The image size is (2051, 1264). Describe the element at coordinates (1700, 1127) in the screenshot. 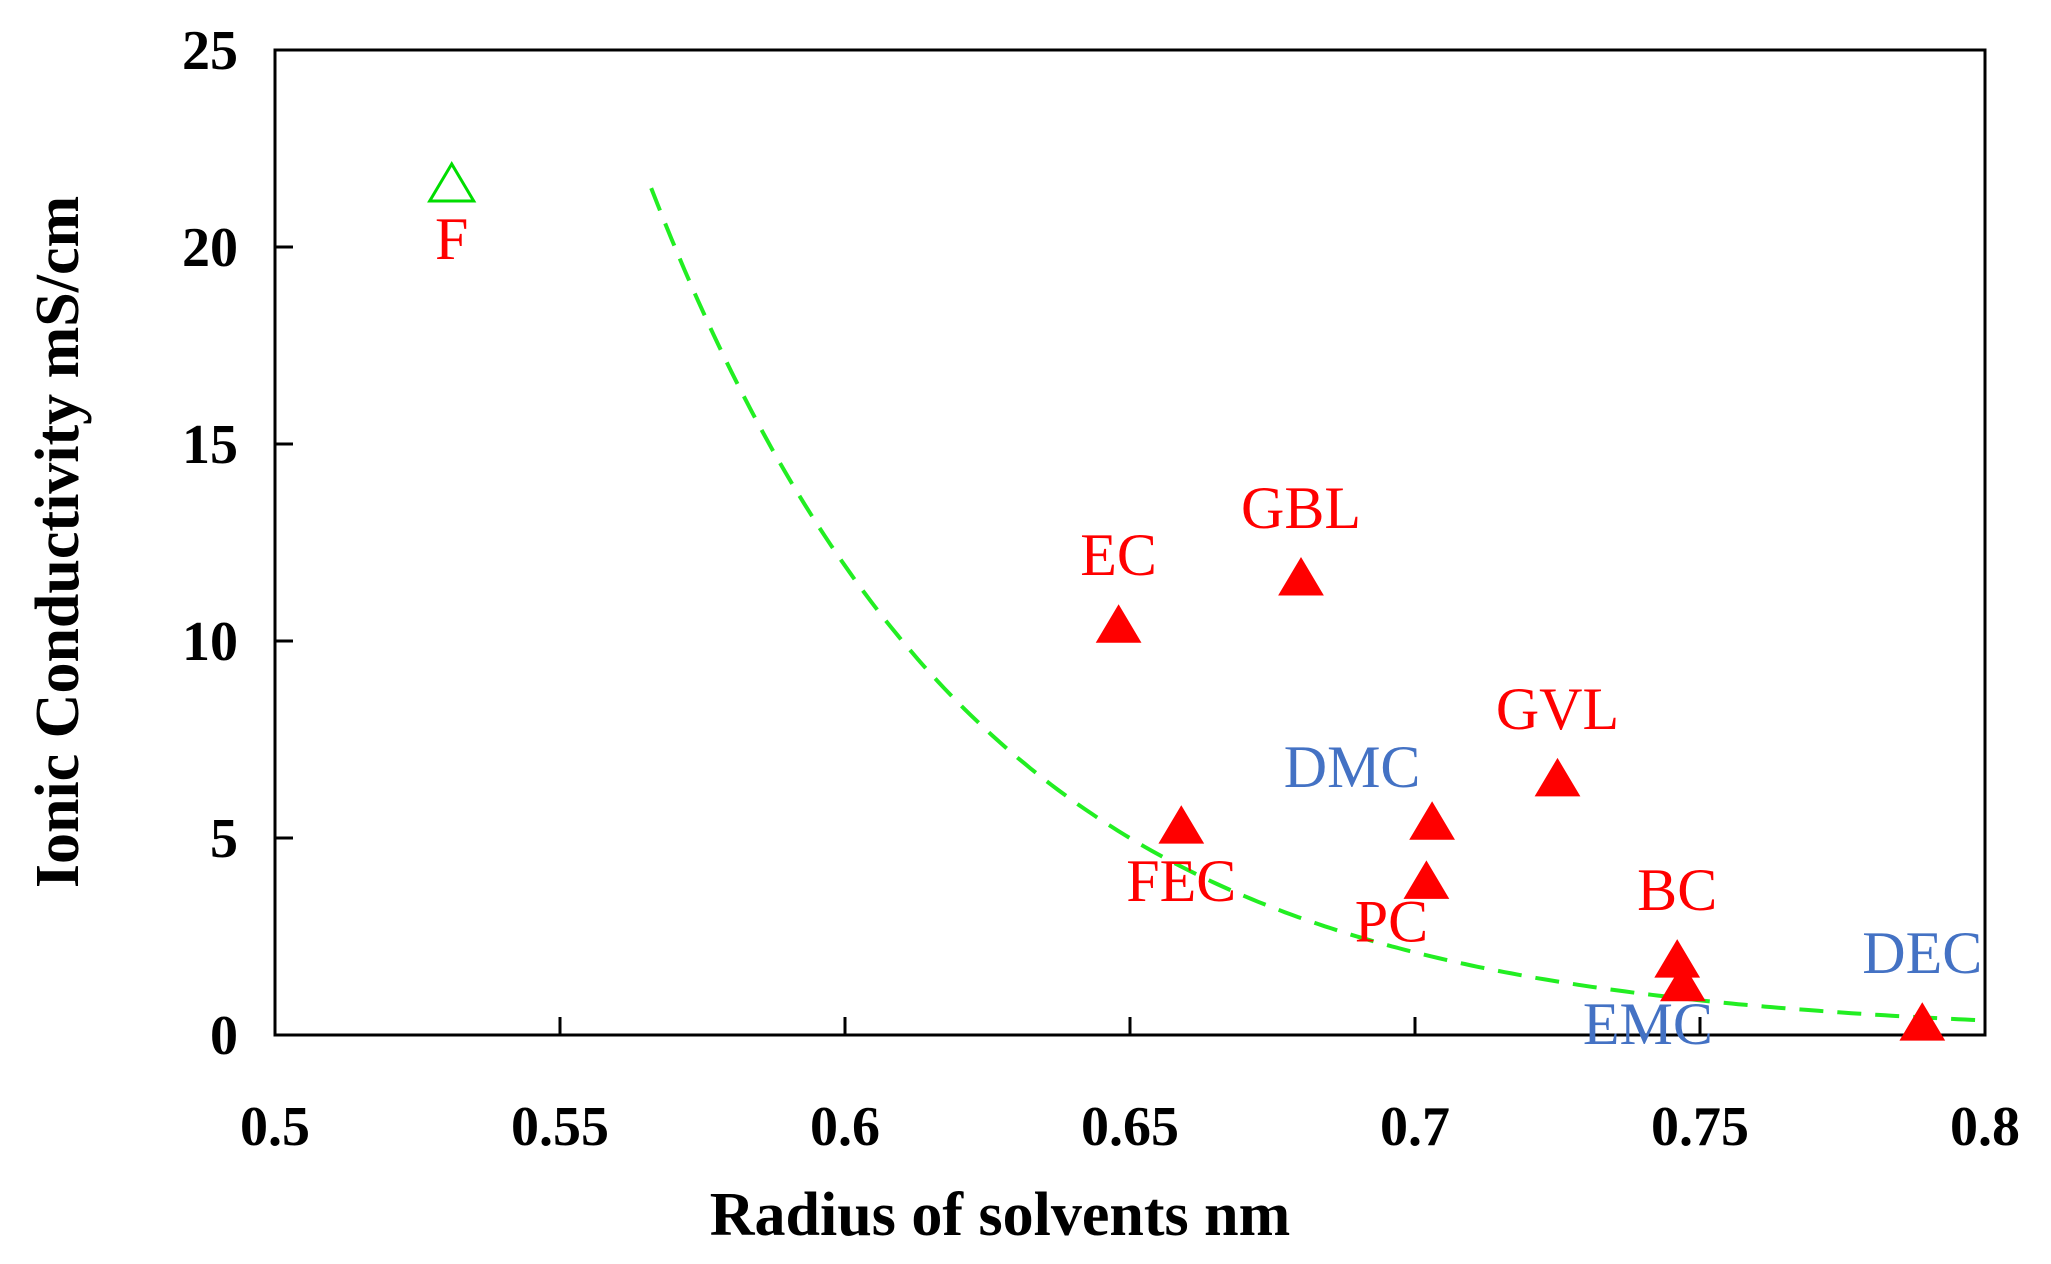

I see `x-tick-label: 0.75` at that location.